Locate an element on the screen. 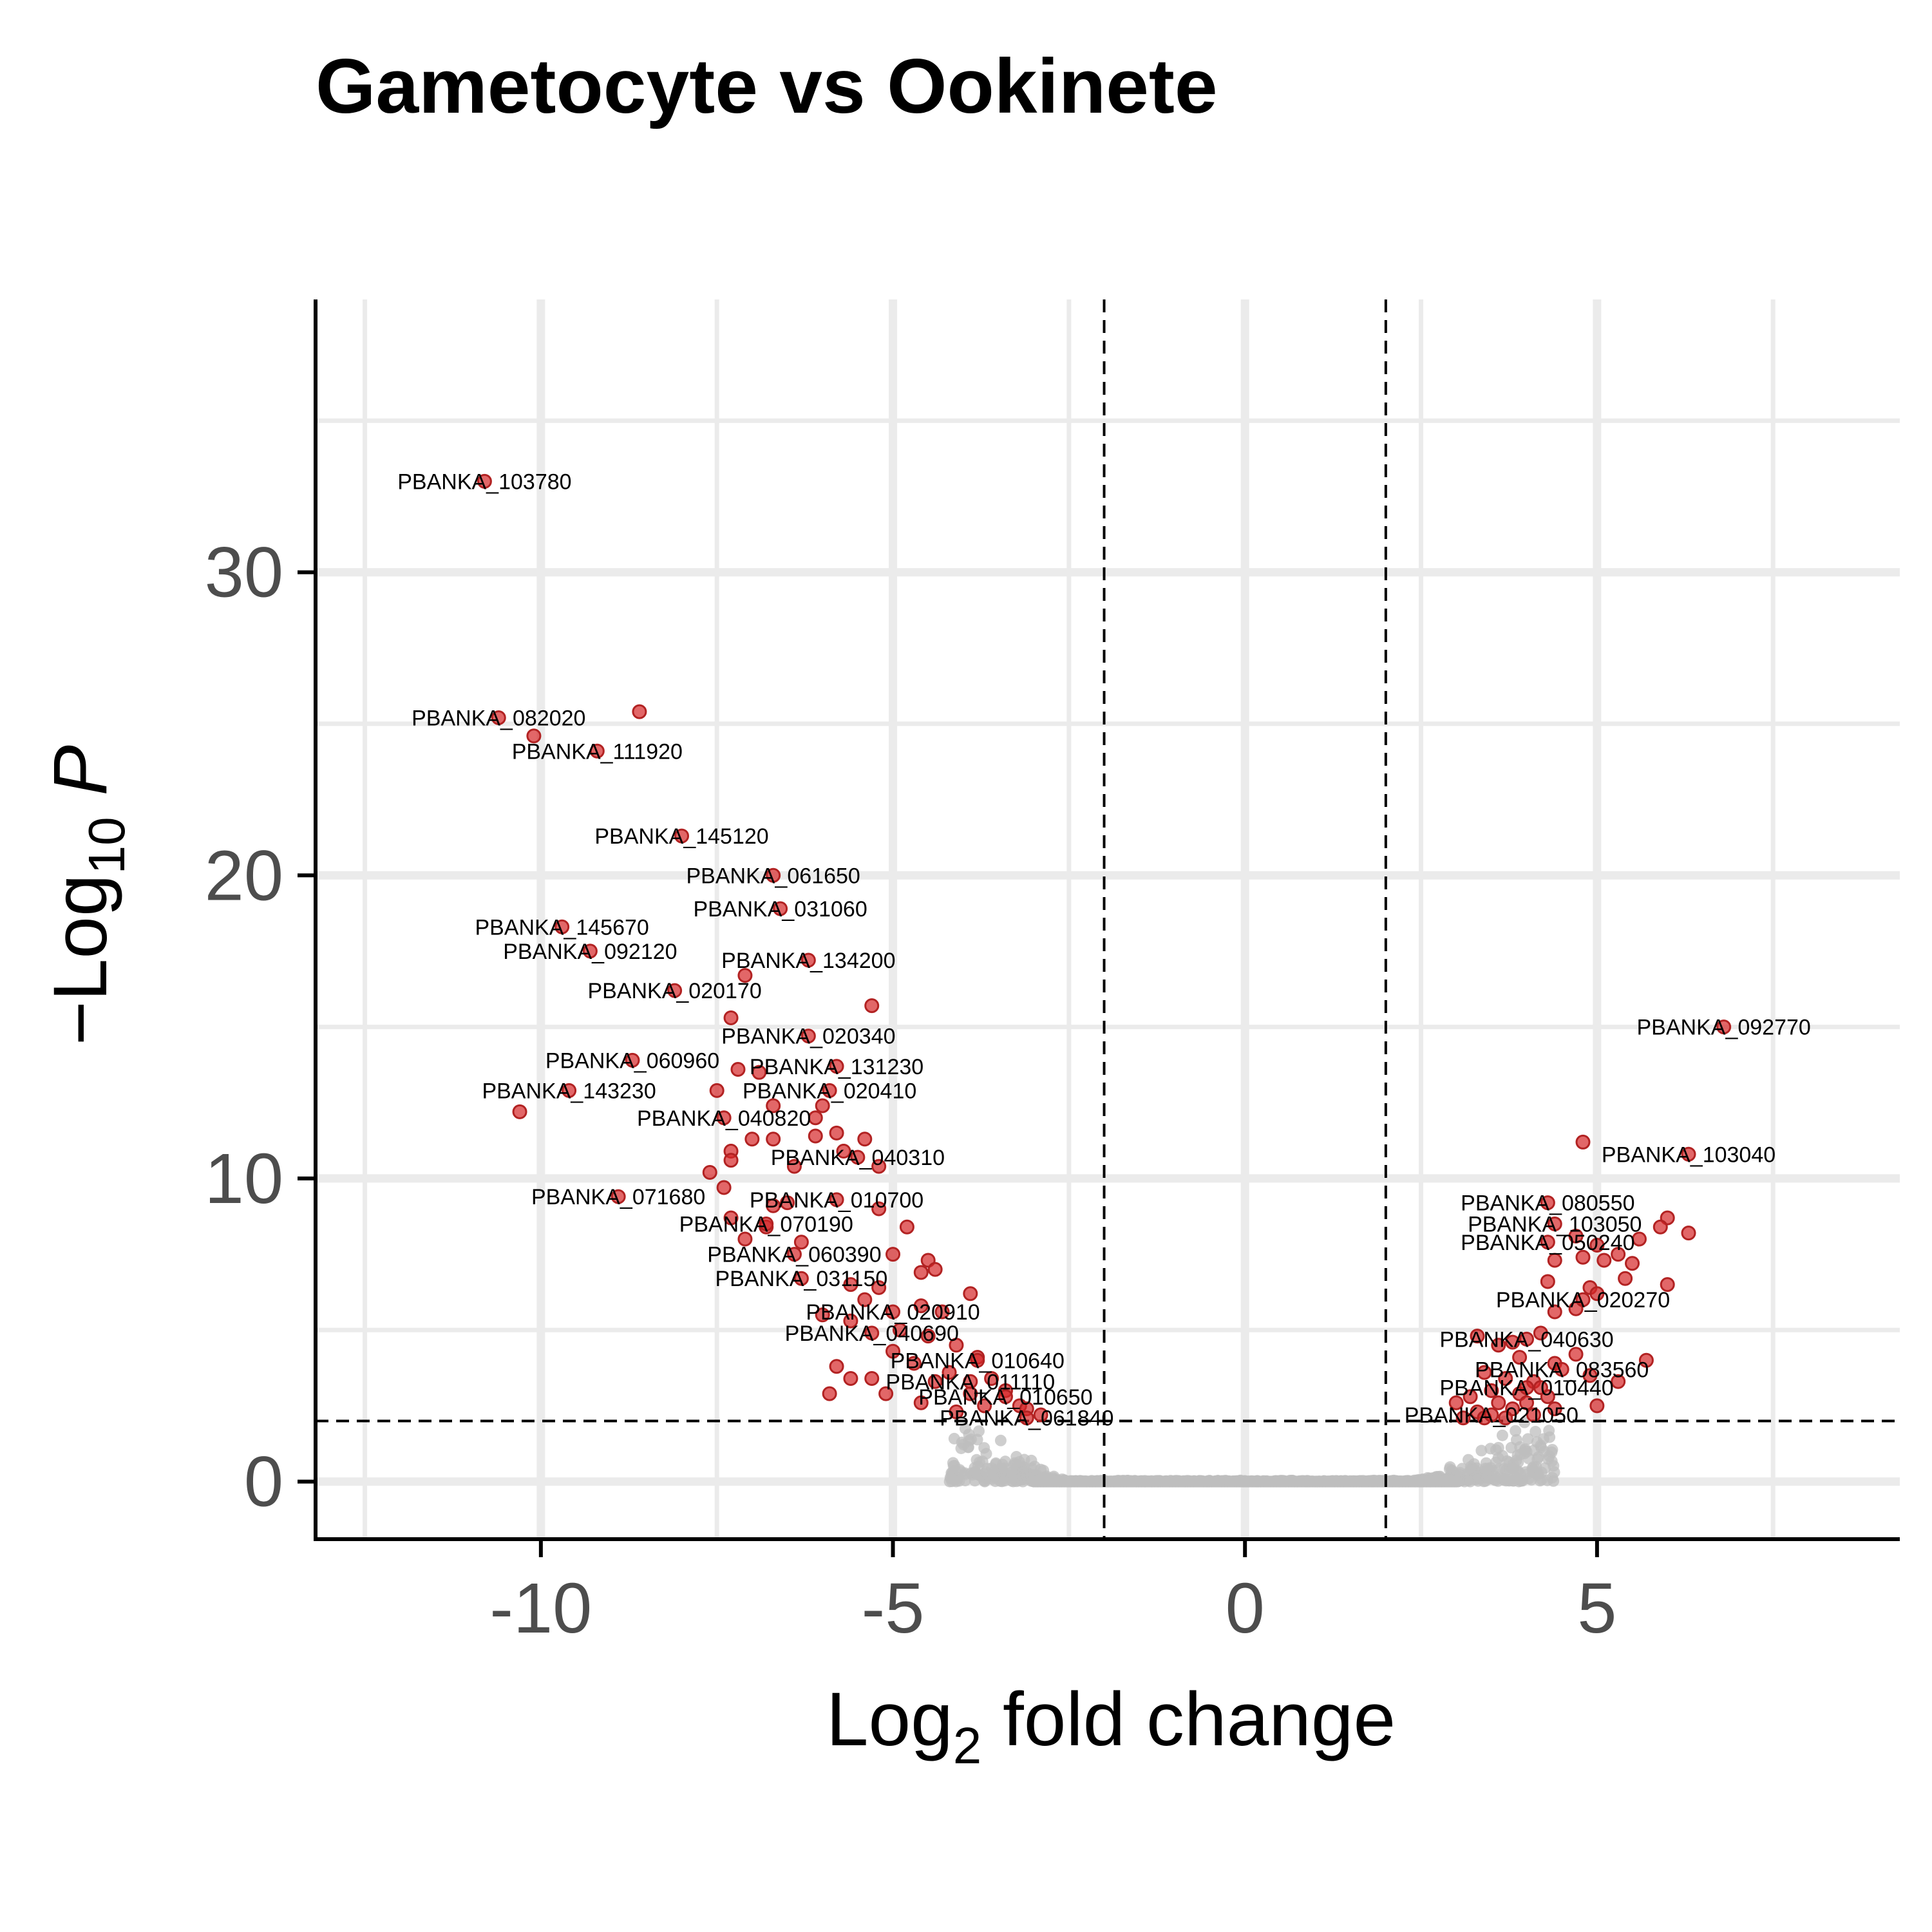  gene-label: PBANKA_082020 is located at coordinates (498, 718).